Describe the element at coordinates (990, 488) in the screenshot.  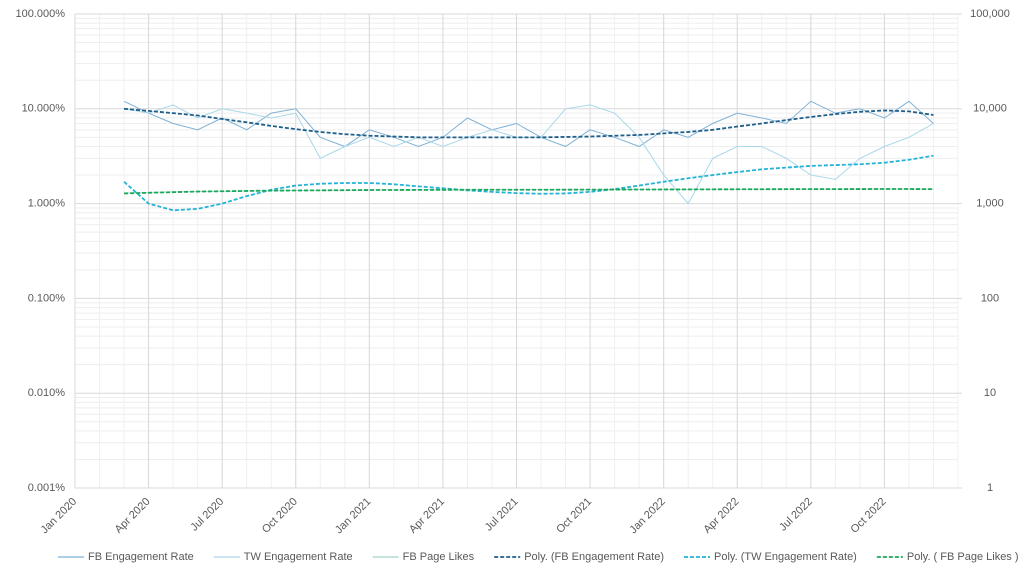
I see `y2-tick-label: 1` at that location.